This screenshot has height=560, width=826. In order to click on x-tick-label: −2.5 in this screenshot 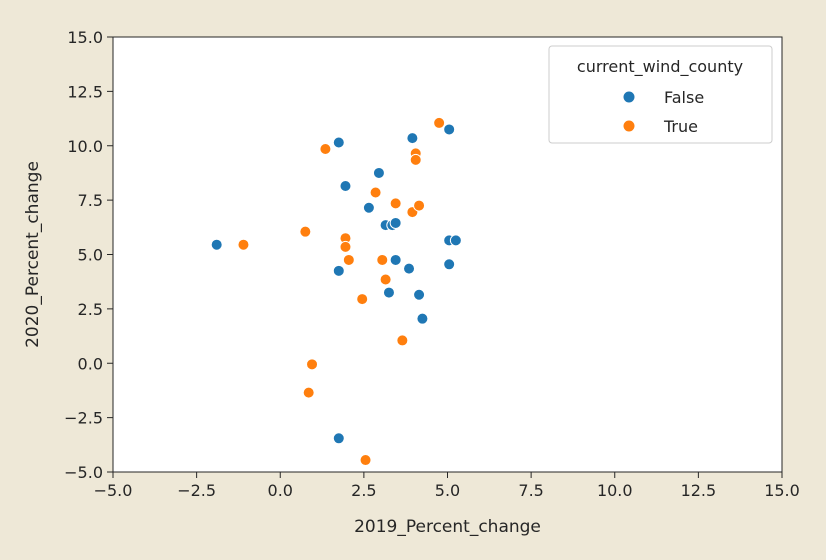, I will do `click(196, 490)`.